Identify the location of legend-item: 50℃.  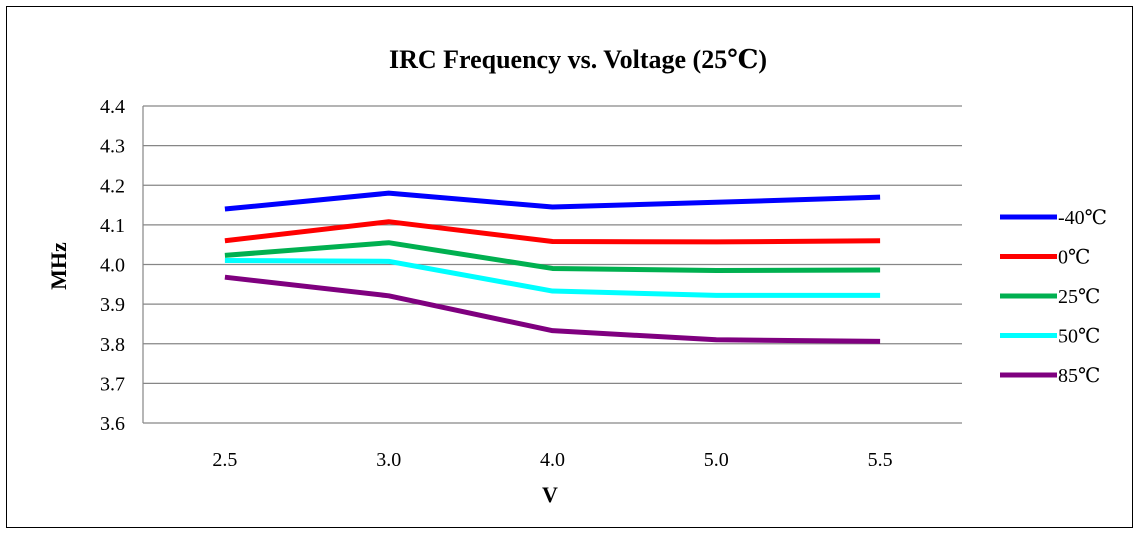
(1050, 337).